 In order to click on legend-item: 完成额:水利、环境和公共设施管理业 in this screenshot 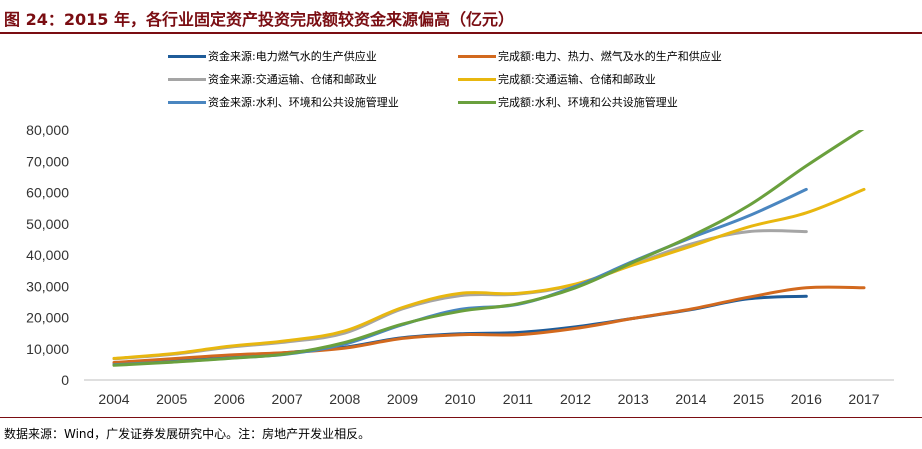, I will do `click(568, 102)`.